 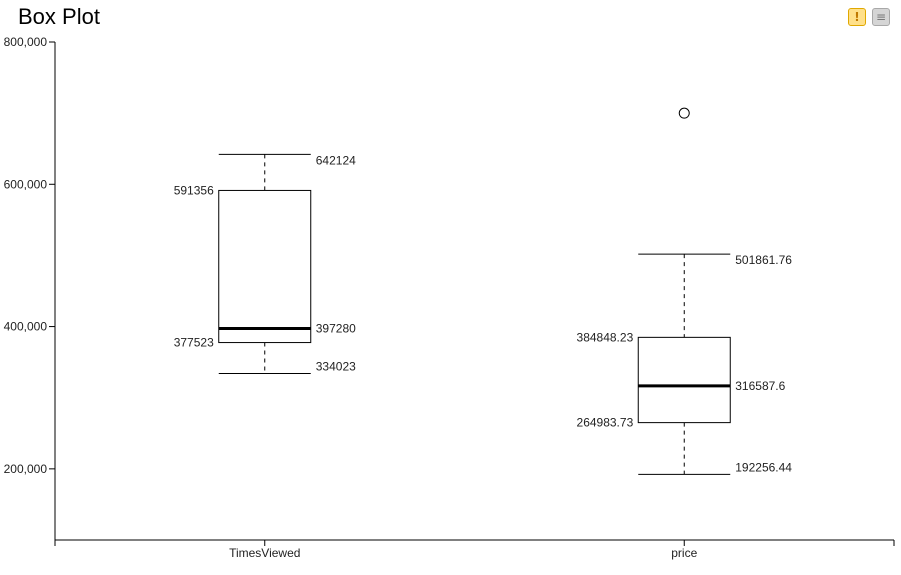 What do you see at coordinates (684, 113) in the screenshot?
I see `outlier-point` at bounding box center [684, 113].